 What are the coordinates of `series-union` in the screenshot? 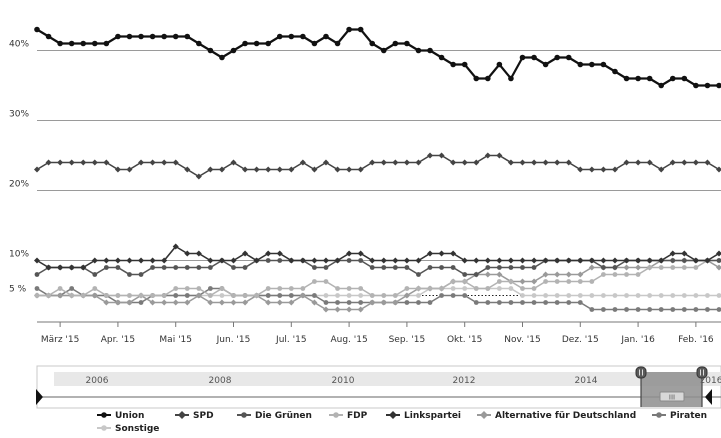 It's located at (377, 57).